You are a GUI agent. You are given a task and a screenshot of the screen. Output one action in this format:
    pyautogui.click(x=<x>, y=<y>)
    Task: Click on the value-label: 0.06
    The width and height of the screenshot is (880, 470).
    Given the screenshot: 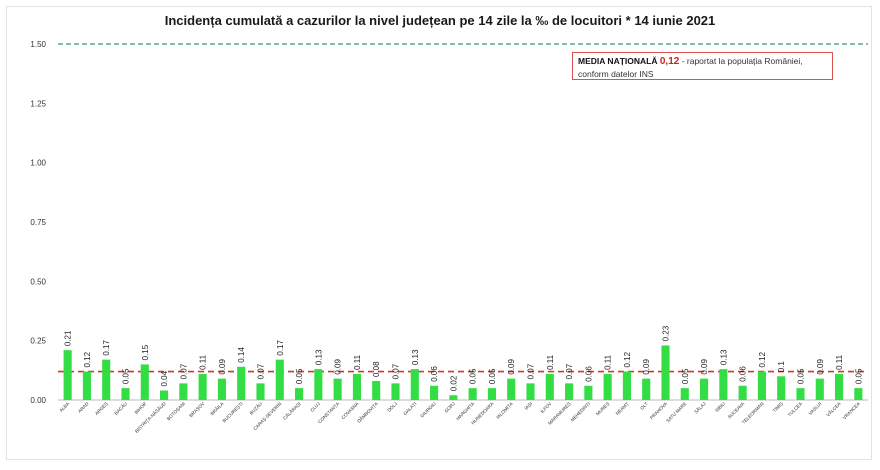 What is the action you would take?
    pyautogui.click(x=588, y=374)
    